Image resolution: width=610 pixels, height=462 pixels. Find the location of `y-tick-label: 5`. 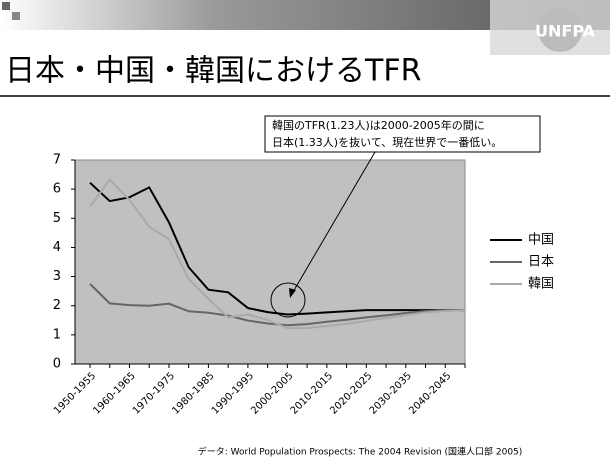

y-tick-label: 5 is located at coordinates (57, 218).